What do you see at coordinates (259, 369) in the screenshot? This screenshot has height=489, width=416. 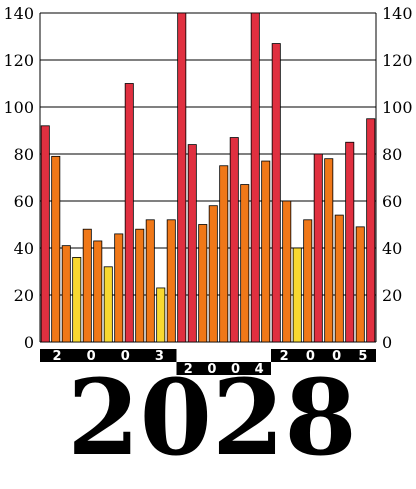 I see `year-group-label-char: 4` at bounding box center [259, 369].